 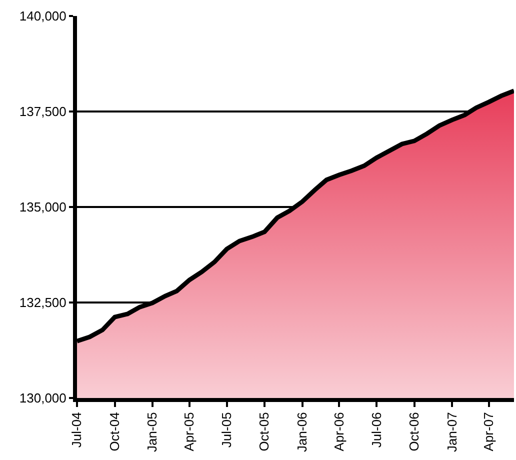 What do you see at coordinates (189, 432) in the screenshot?
I see `x-tick-label: Apr-05` at bounding box center [189, 432].